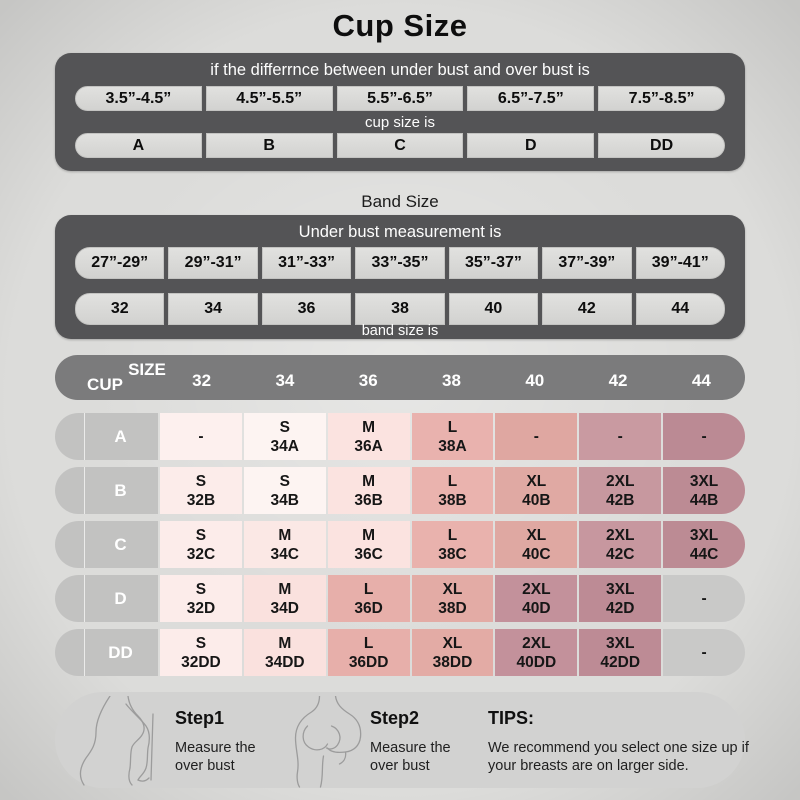  Describe the element at coordinates (285, 380) in the screenshot. I see `matrix-column-header: 34` at that location.